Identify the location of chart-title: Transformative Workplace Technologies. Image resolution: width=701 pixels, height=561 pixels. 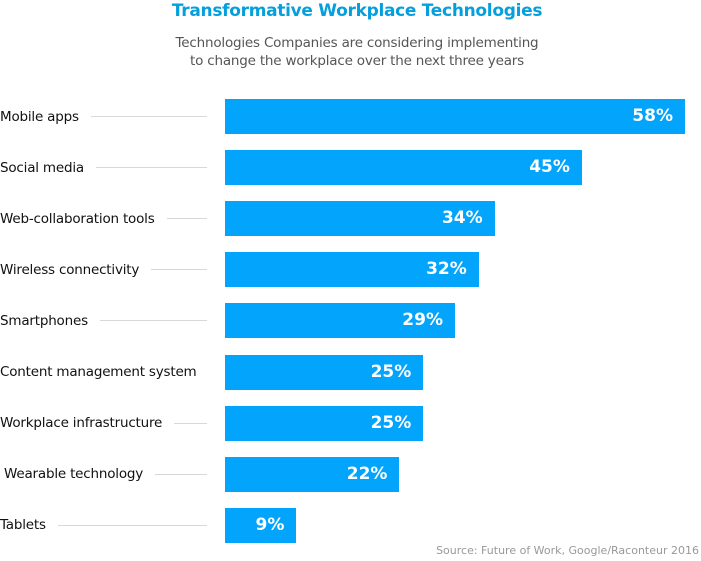
(357, 11).